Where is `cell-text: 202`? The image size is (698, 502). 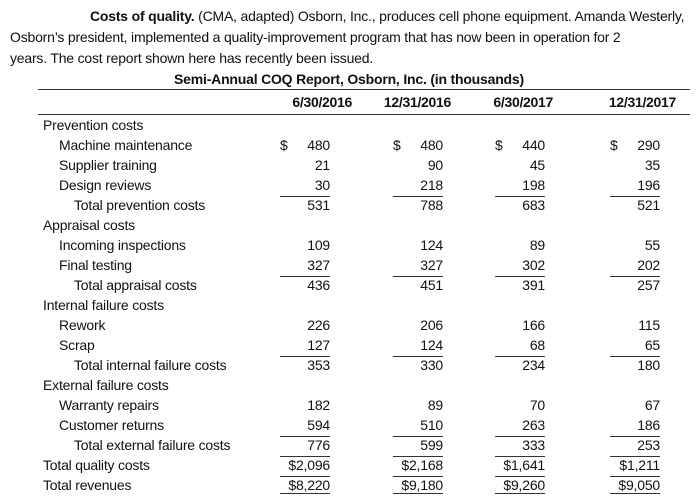 cell-text: 202 is located at coordinates (648, 265).